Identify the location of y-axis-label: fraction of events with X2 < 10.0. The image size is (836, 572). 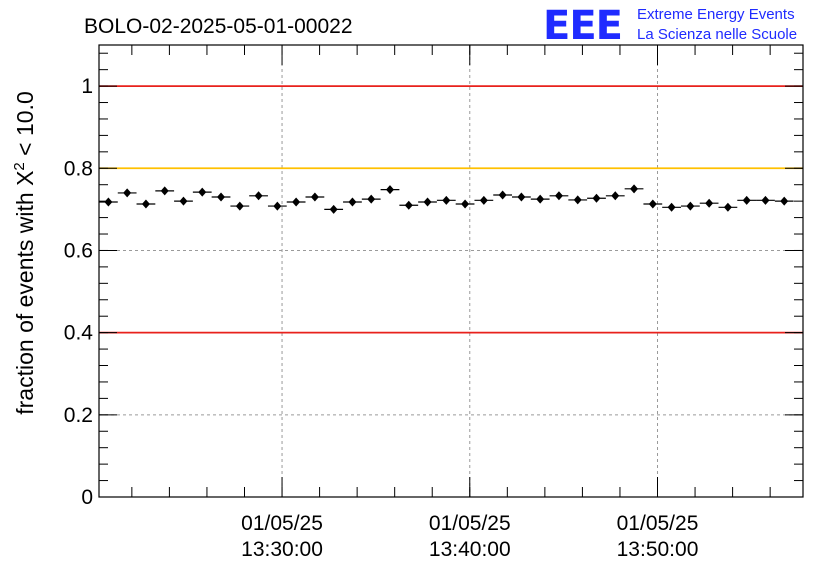
(24, 253).